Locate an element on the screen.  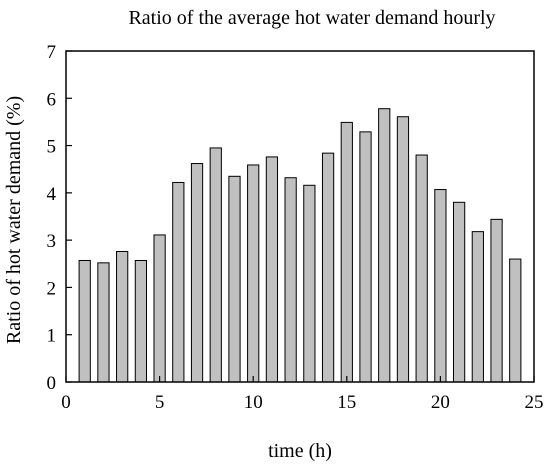
y-tick-label-4: 4 is located at coordinates (52, 194).